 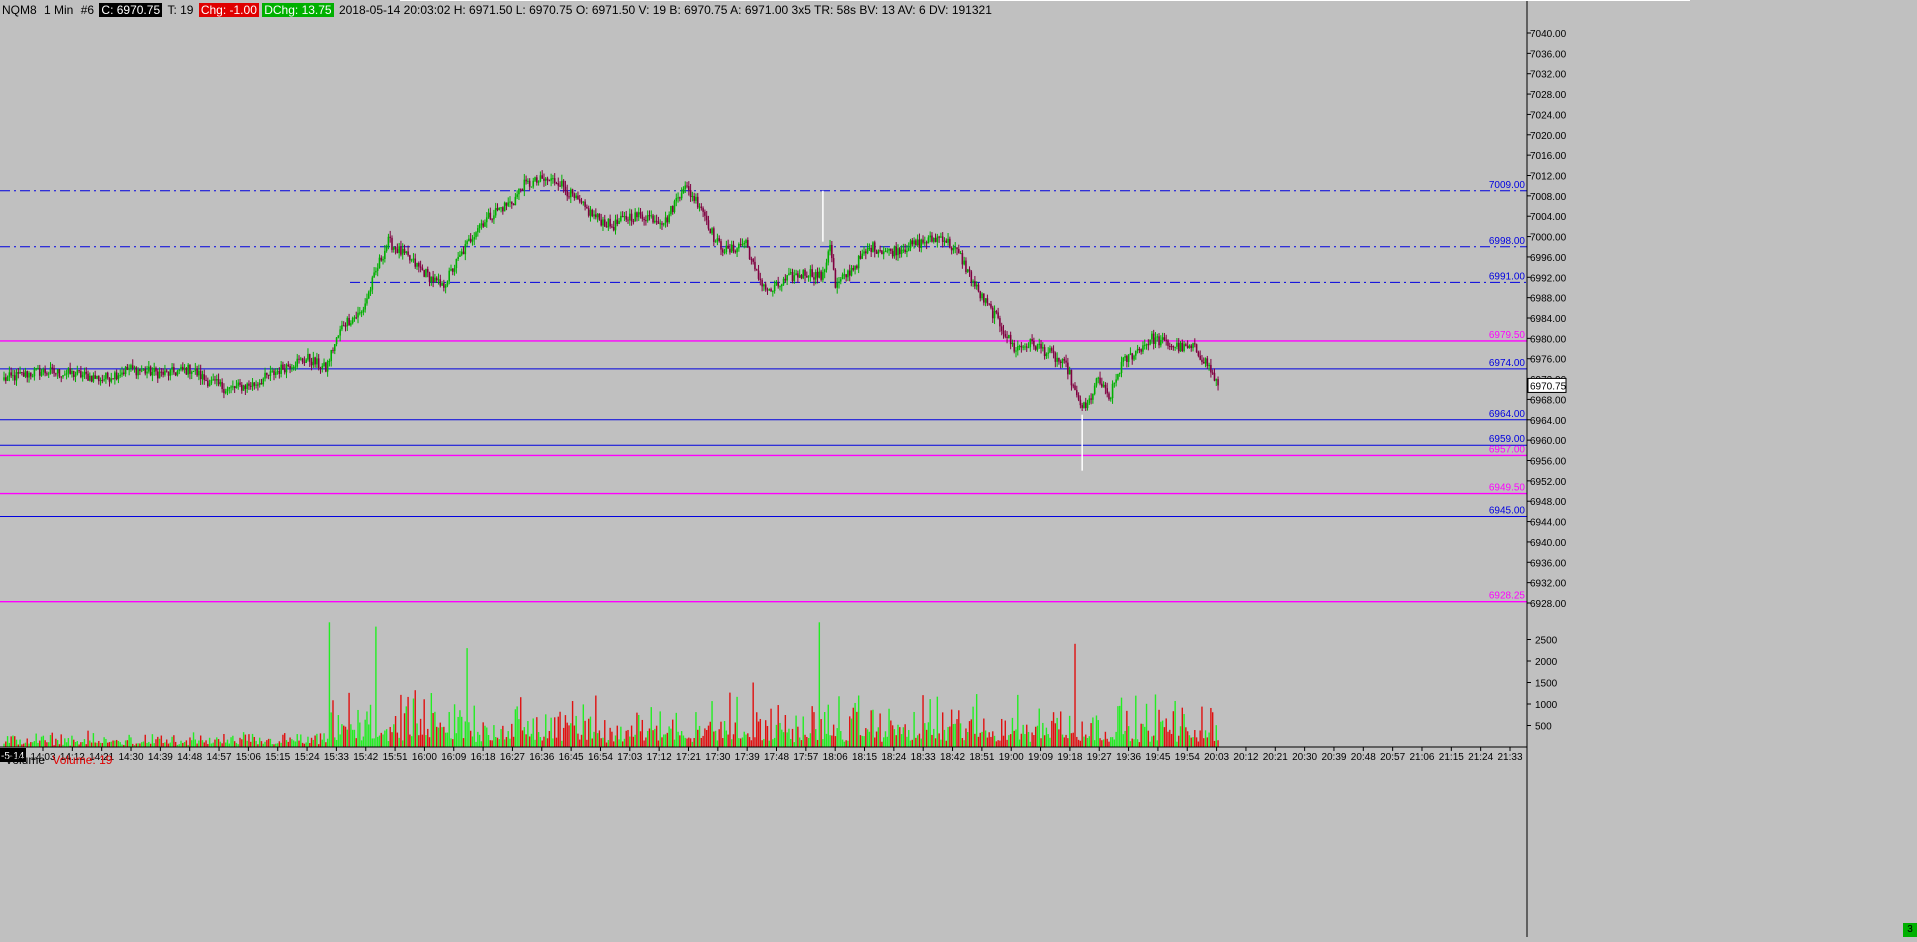 I want to click on time-tick-label: 14:21, so click(x=101, y=757).